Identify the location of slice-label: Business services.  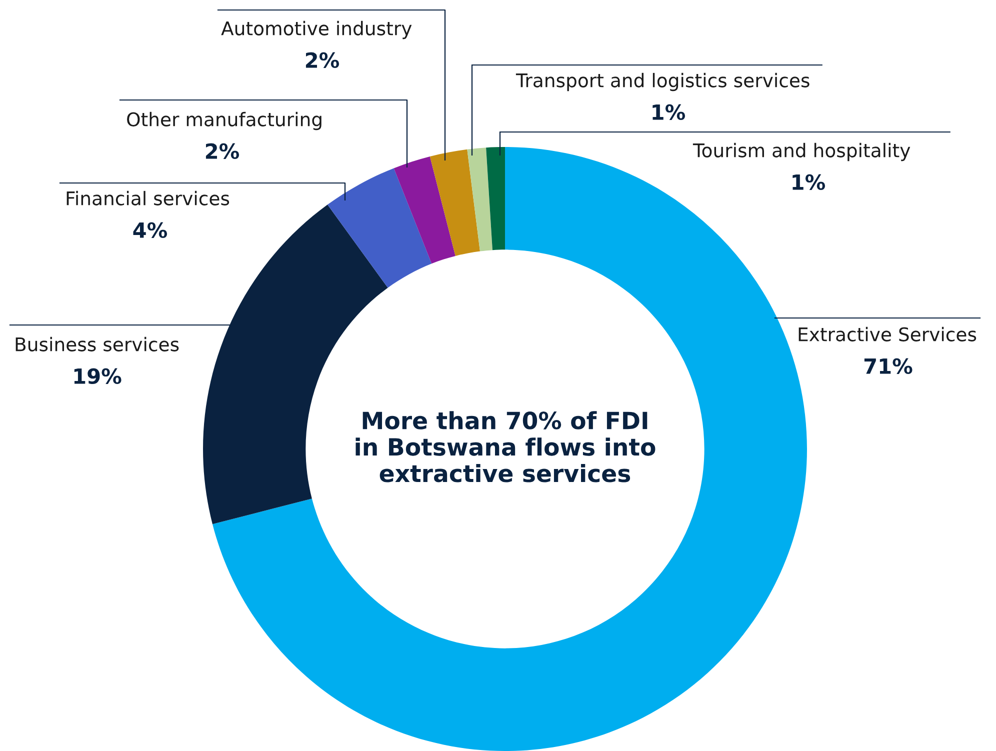
(97, 344).